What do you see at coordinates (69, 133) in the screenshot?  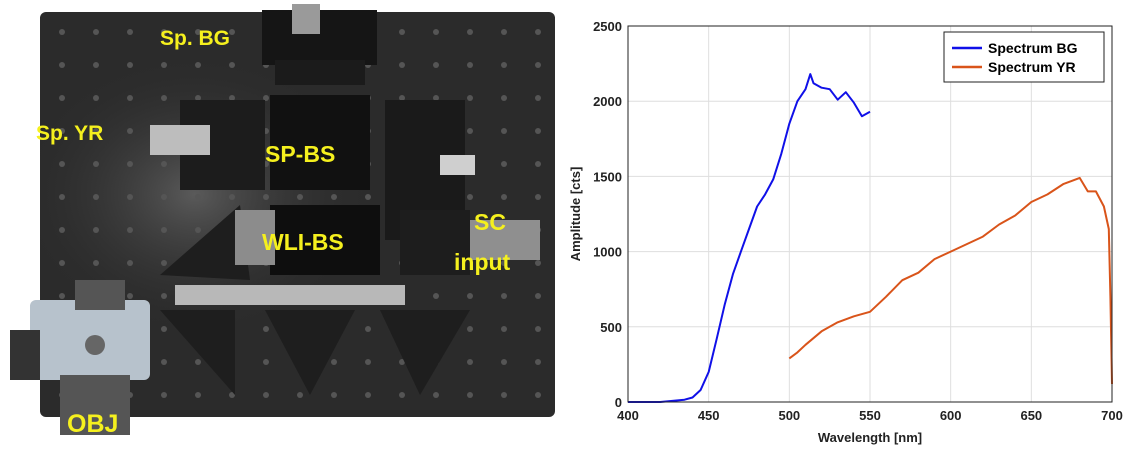 I see `label-sp-yr: Sp. YR` at bounding box center [69, 133].